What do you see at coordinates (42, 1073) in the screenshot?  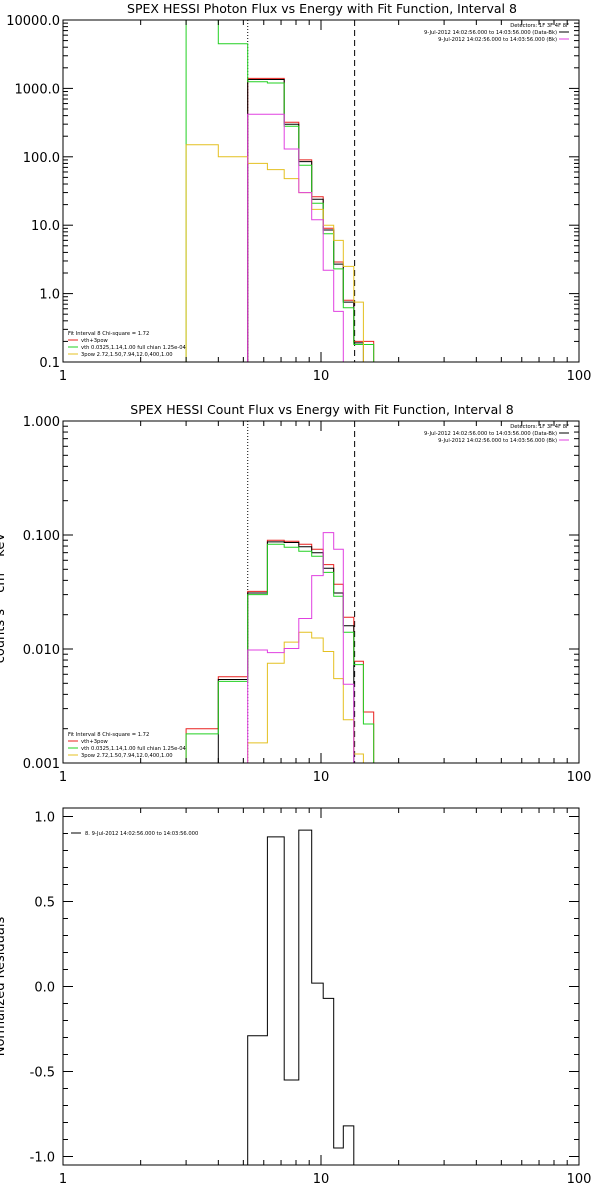 I see `y-tick-label: -0.5` at bounding box center [42, 1073].